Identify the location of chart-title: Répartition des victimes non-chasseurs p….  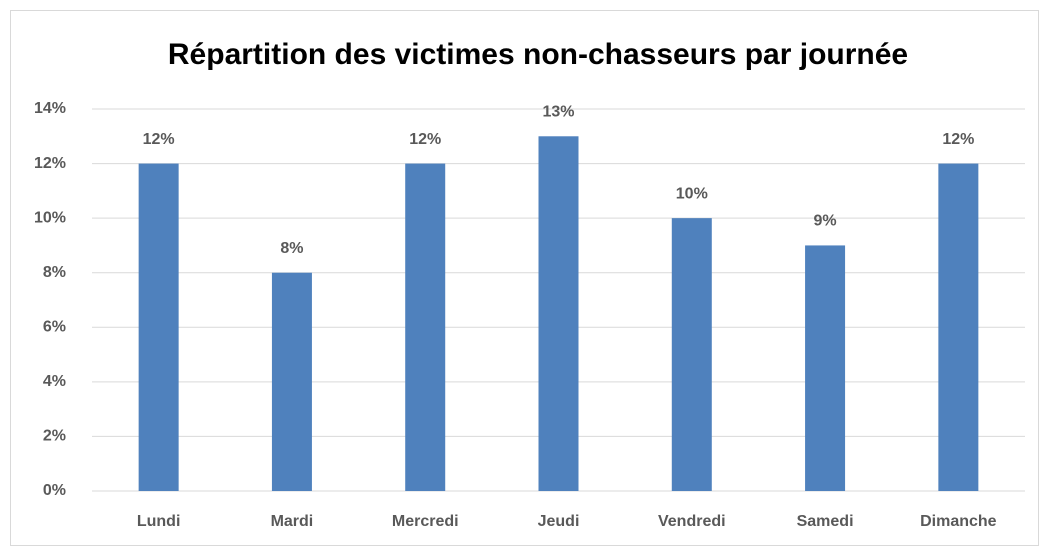
(538, 54).